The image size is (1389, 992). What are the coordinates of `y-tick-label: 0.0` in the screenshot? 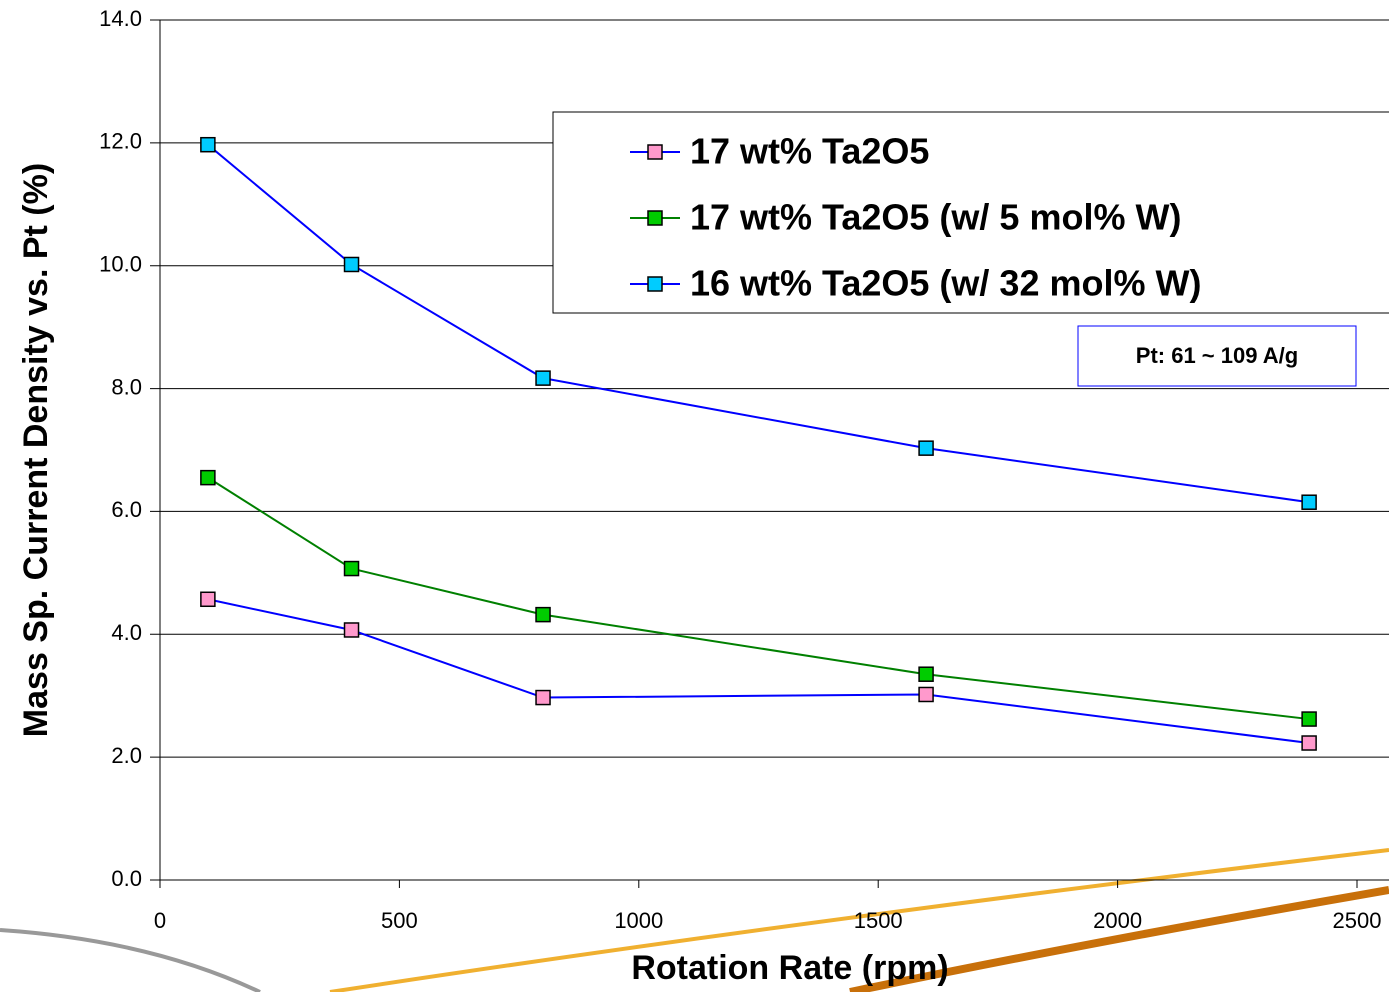 It's located at (126, 878).